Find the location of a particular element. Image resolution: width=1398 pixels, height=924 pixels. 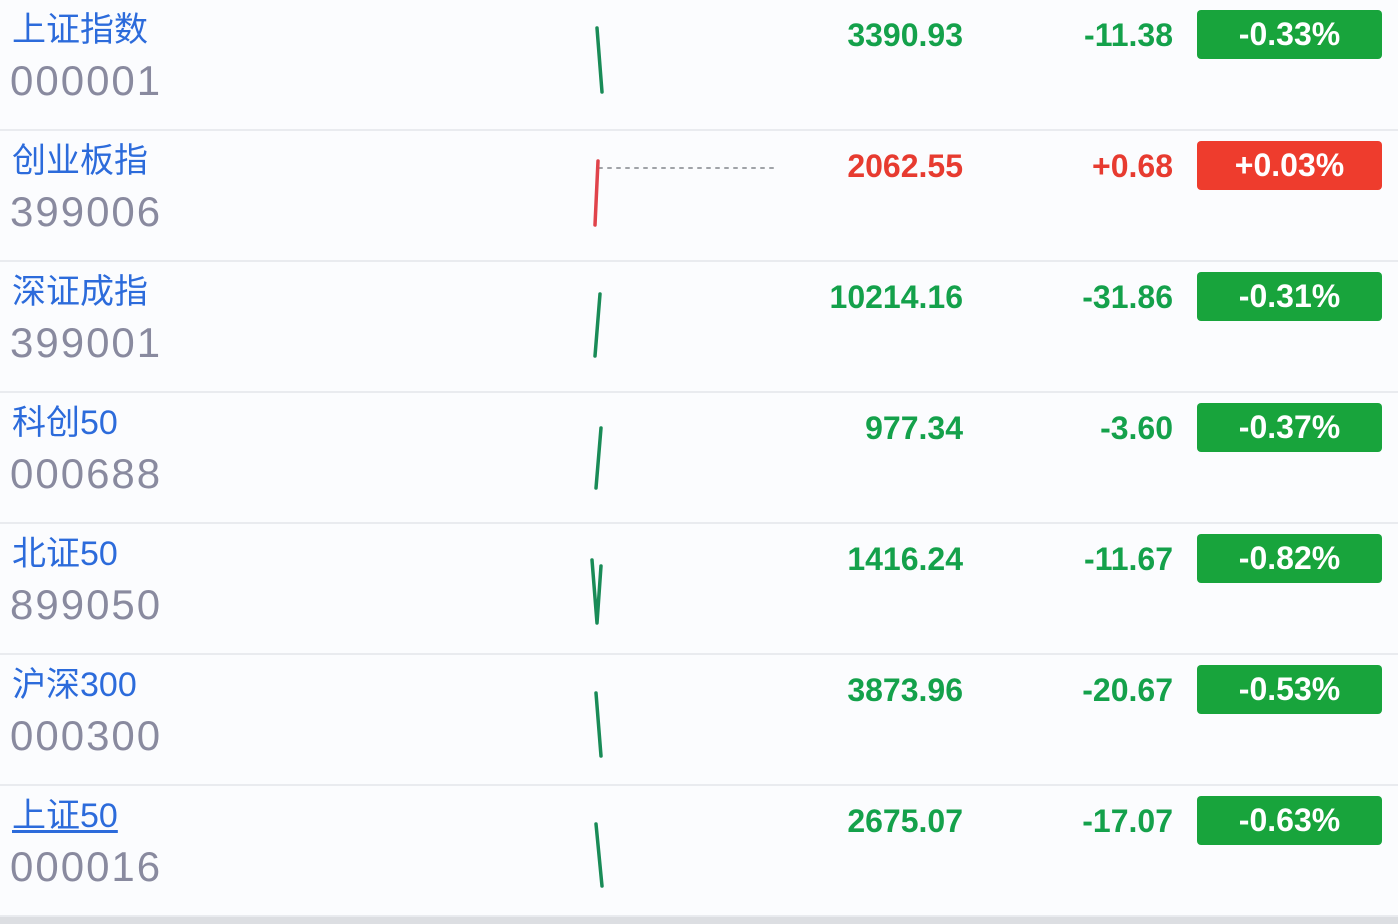

index-row: 沪深300 000300 3873.96 -20.67 -0.53% is located at coordinates (699, 720).